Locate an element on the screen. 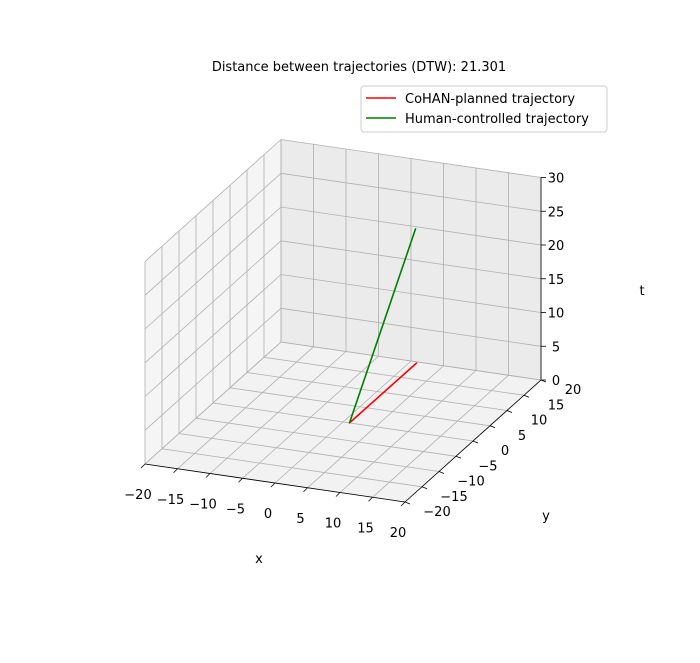 The image size is (700, 663). t-tick-label: 15 is located at coordinates (556, 280).